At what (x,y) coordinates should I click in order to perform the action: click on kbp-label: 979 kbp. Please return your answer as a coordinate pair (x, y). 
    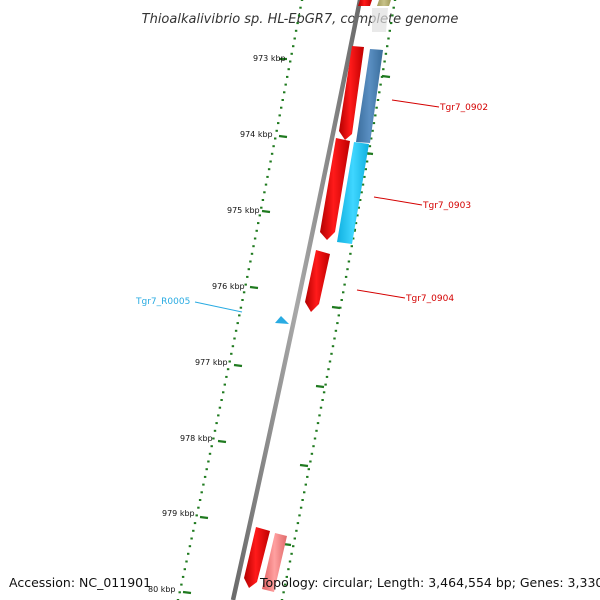
    Looking at the image, I should click on (178, 513).